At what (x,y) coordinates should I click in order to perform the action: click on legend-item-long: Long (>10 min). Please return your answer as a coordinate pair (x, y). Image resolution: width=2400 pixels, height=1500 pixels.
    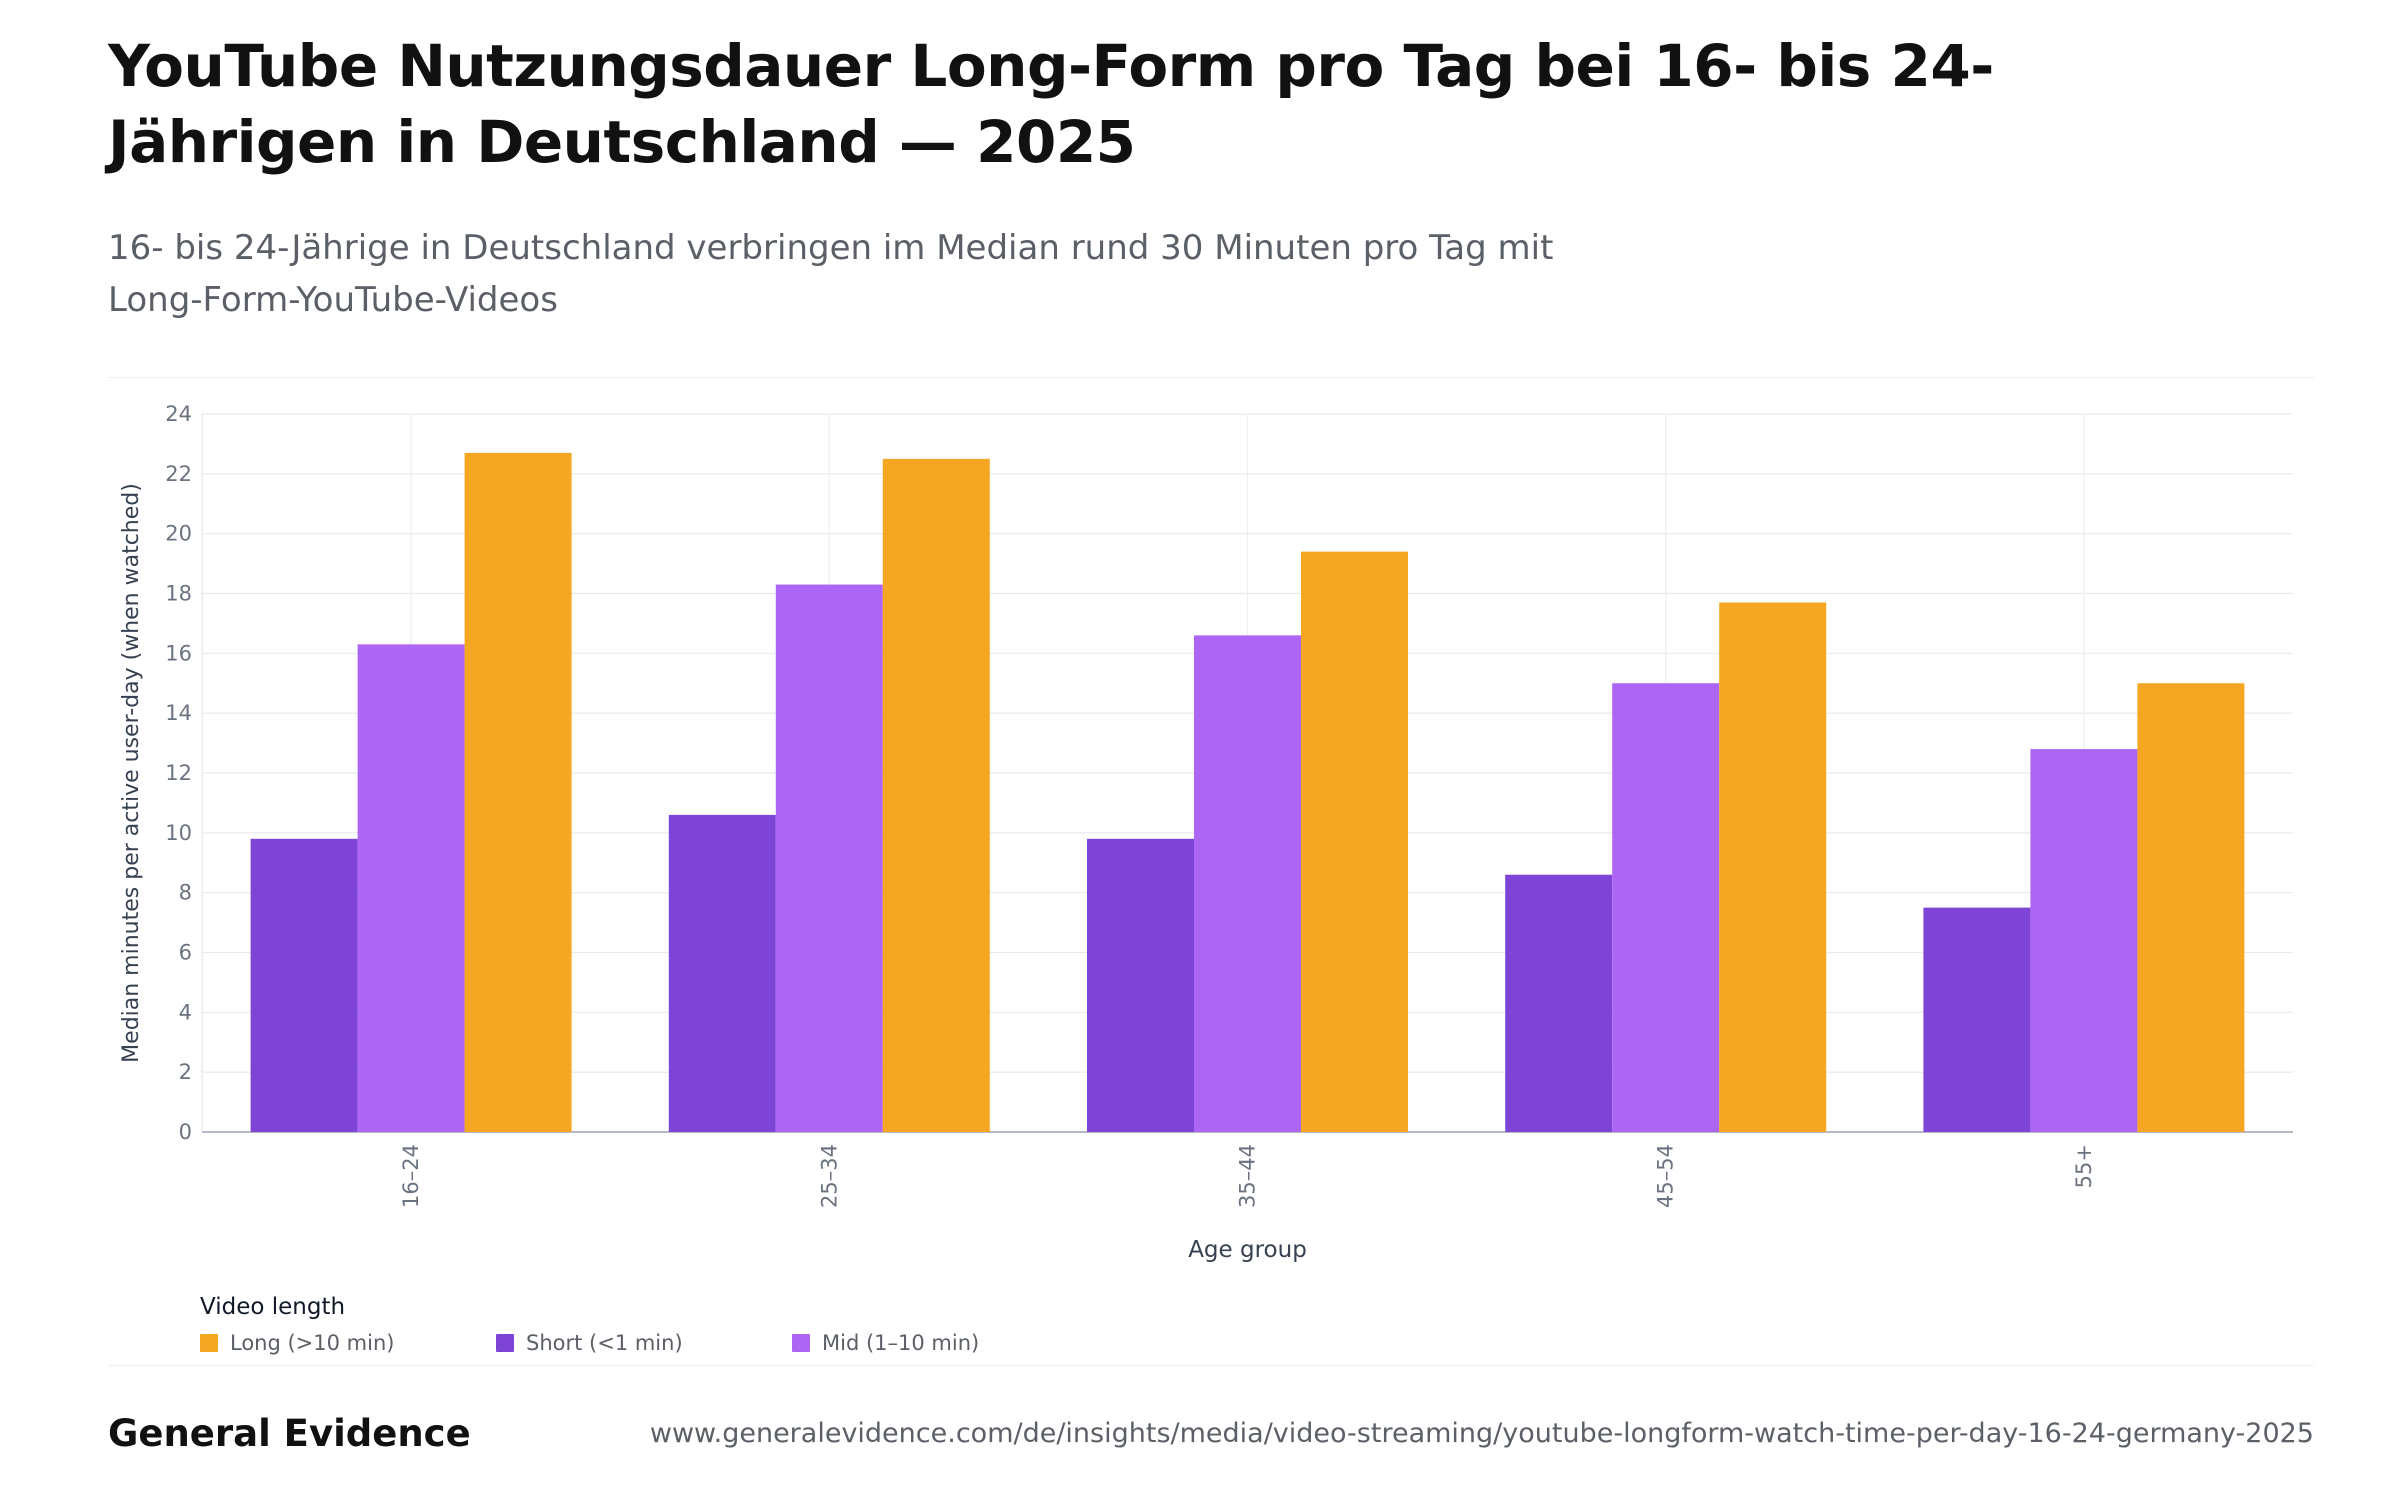
    Looking at the image, I should click on (297, 1343).